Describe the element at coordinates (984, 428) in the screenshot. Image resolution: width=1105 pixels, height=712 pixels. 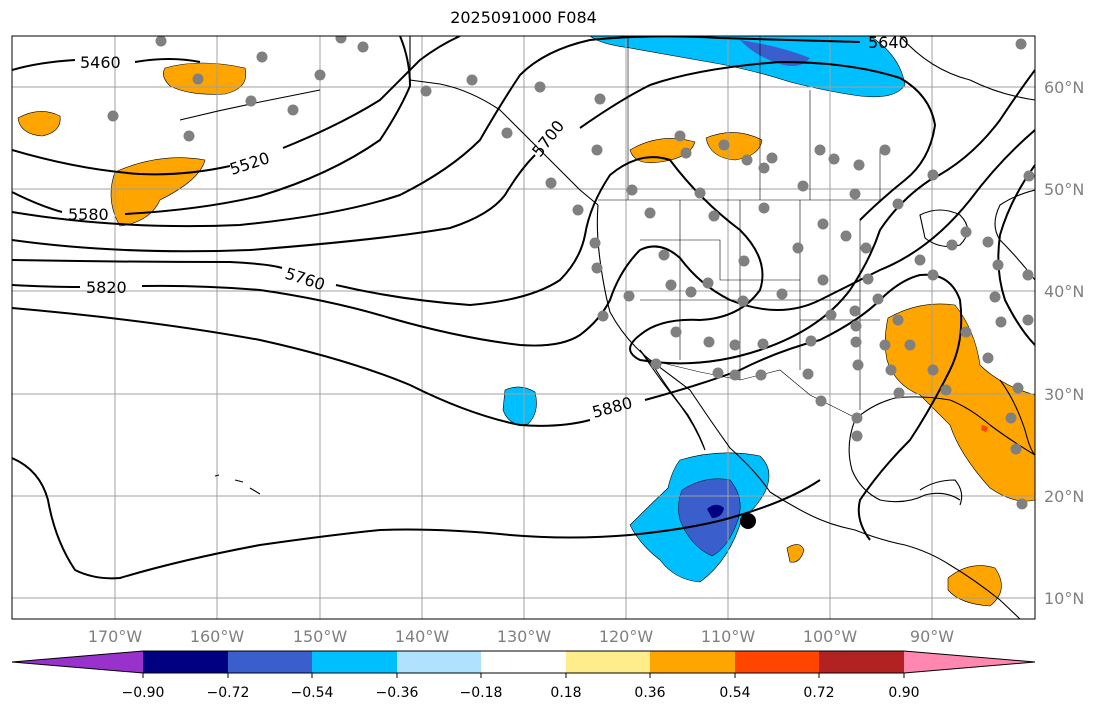
I see `anomaly-strong-positive-spot` at that location.